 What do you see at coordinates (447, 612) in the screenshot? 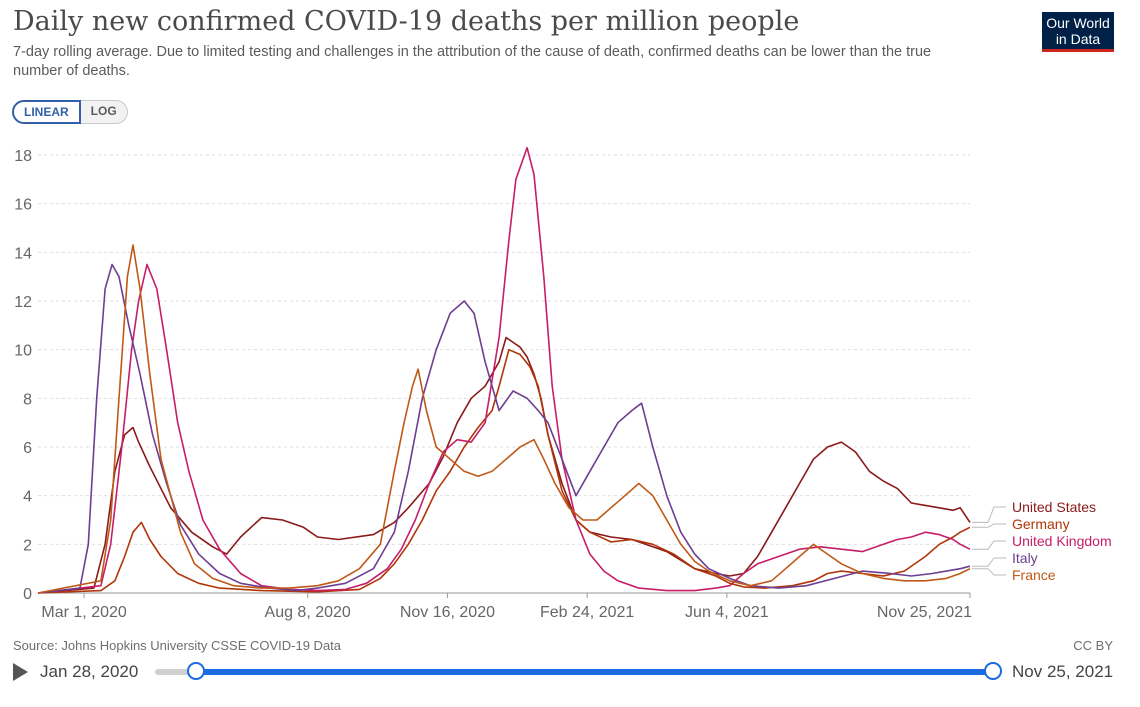
I see `x-tick-label: Nov 16, 2020` at bounding box center [447, 612].